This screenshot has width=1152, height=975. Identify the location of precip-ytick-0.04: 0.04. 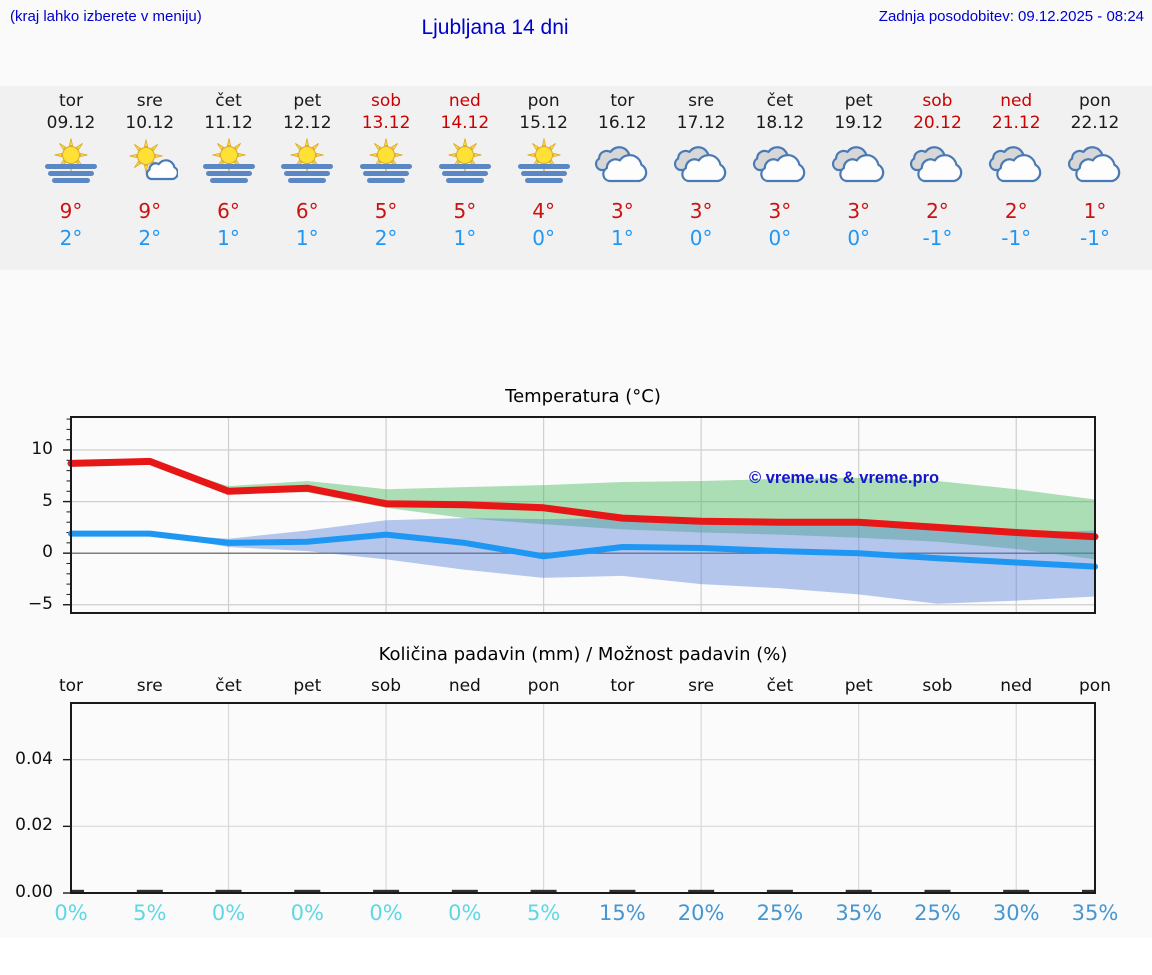
(34, 758).